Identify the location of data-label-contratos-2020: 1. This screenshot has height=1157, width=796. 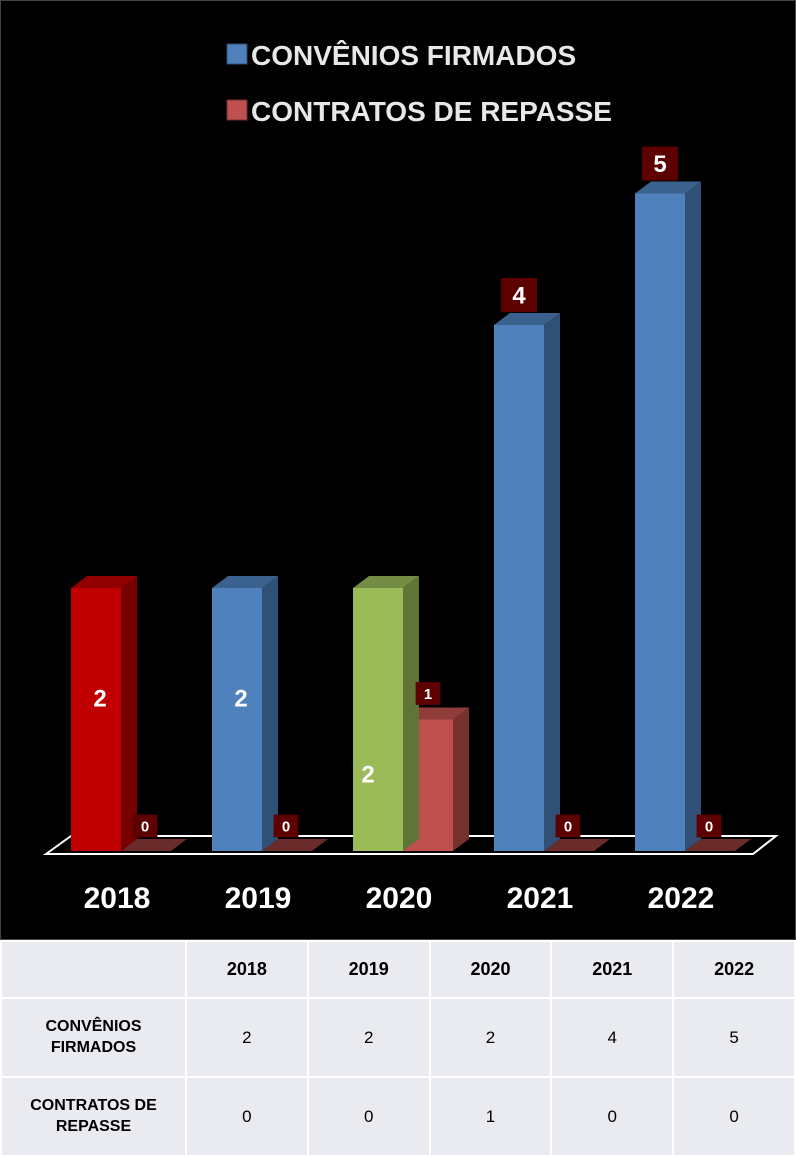
(428, 694).